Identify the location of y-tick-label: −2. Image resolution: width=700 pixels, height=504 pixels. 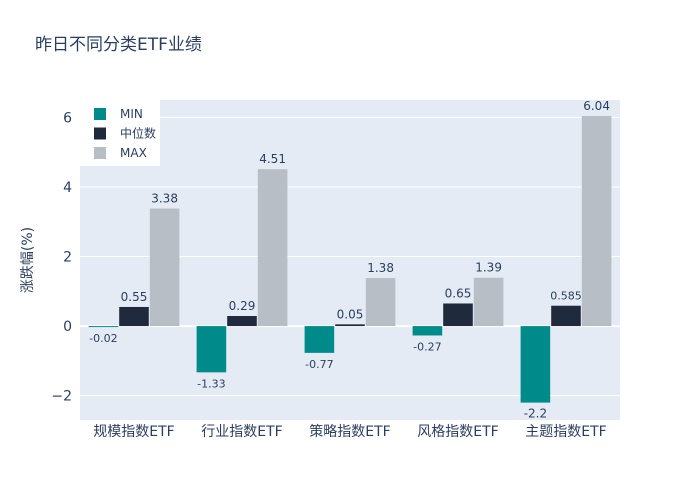
(61, 397).